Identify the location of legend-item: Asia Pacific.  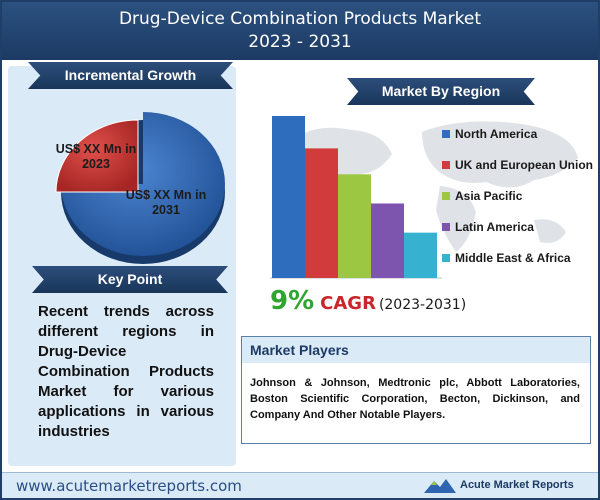
(520, 195).